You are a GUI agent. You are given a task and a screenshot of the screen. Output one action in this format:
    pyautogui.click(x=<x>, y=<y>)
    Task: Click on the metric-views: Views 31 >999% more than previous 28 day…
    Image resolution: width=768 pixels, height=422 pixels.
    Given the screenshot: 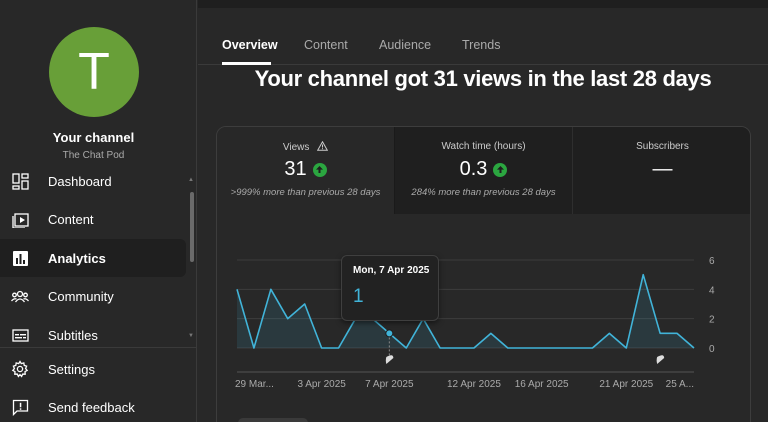 What is the action you would take?
    pyautogui.click(x=305, y=170)
    